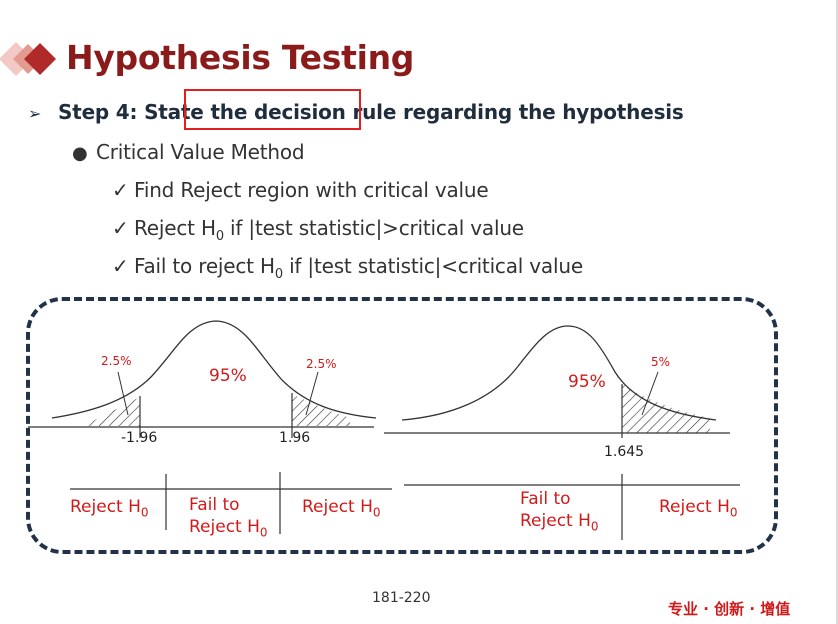 Image resolution: width=838 pixels, height=624 pixels. What do you see at coordinates (729, 609) in the screenshot?
I see `footer-slogan: 专业 · 创新 · 增值` at bounding box center [729, 609].